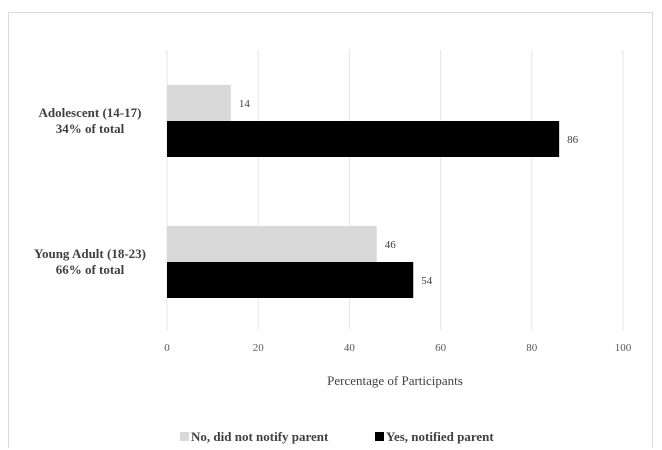 The height and width of the screenshot is (450, 662). Describe the element at coordinates (532, 348) in the screenshot. I see `x-tick-label: 80` at that location.